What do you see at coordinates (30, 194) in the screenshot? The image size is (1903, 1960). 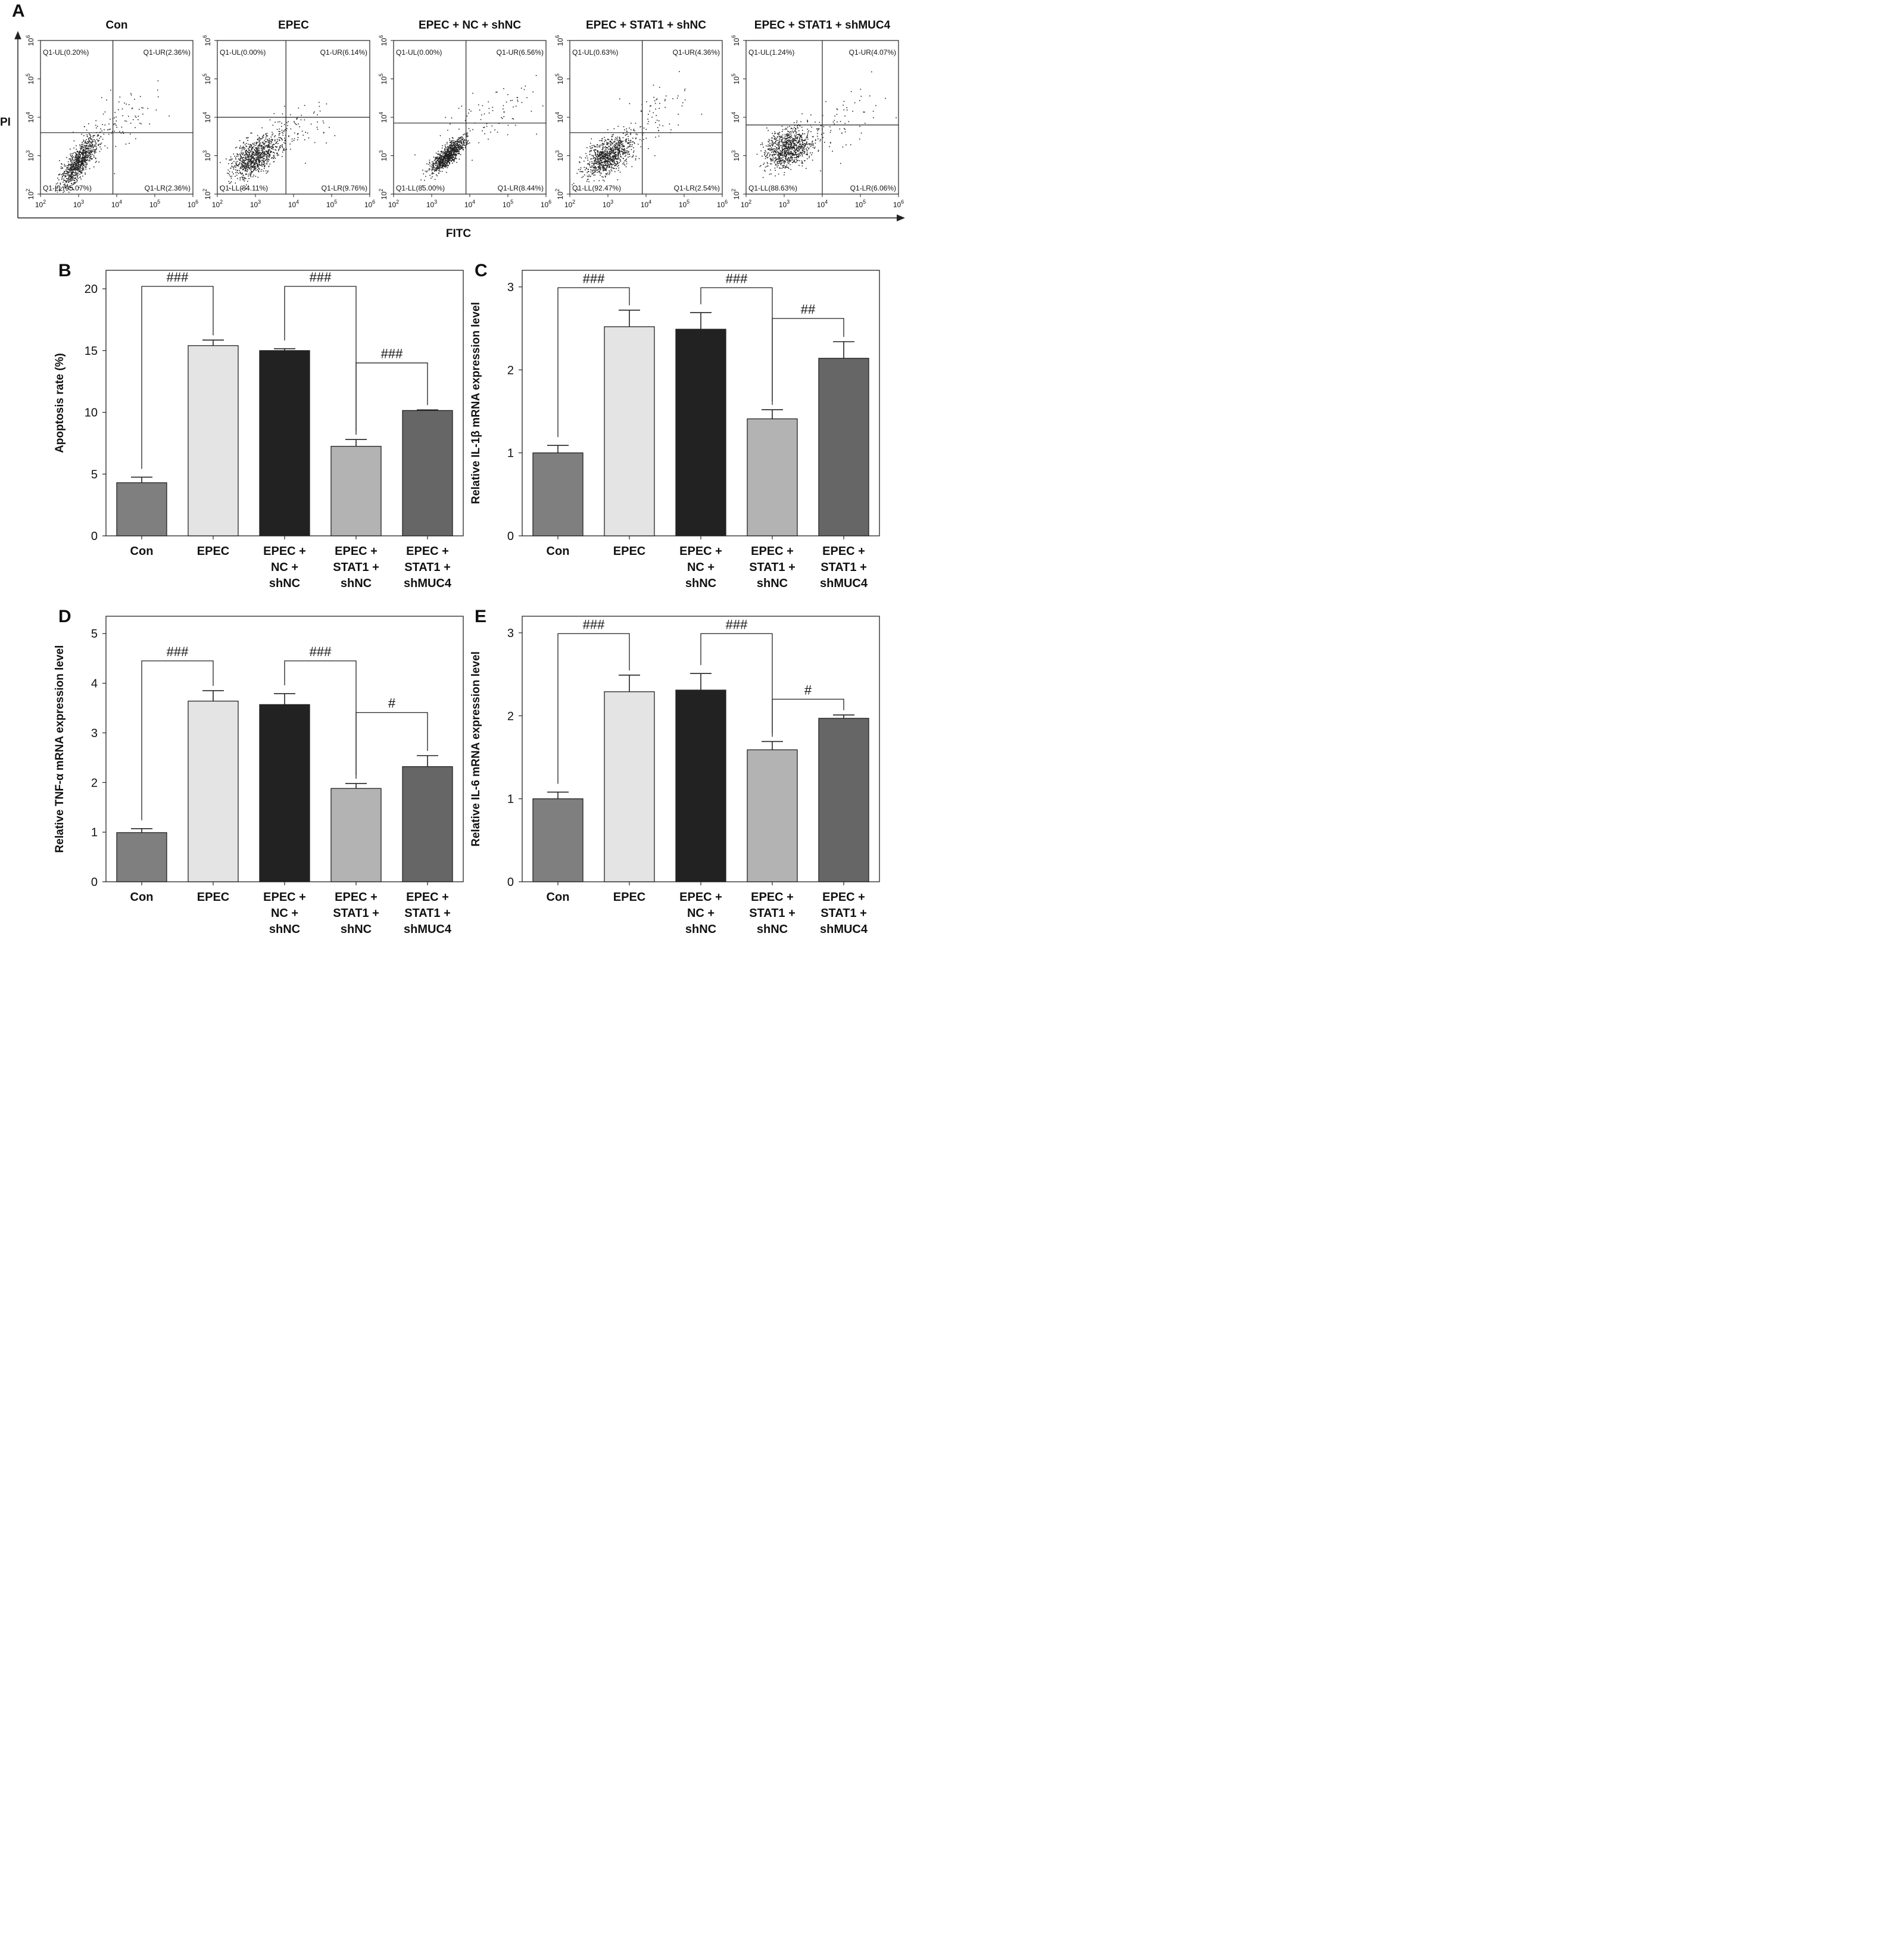 I see `flow-y-tick-label: 102` at bounding box center [30, 194].